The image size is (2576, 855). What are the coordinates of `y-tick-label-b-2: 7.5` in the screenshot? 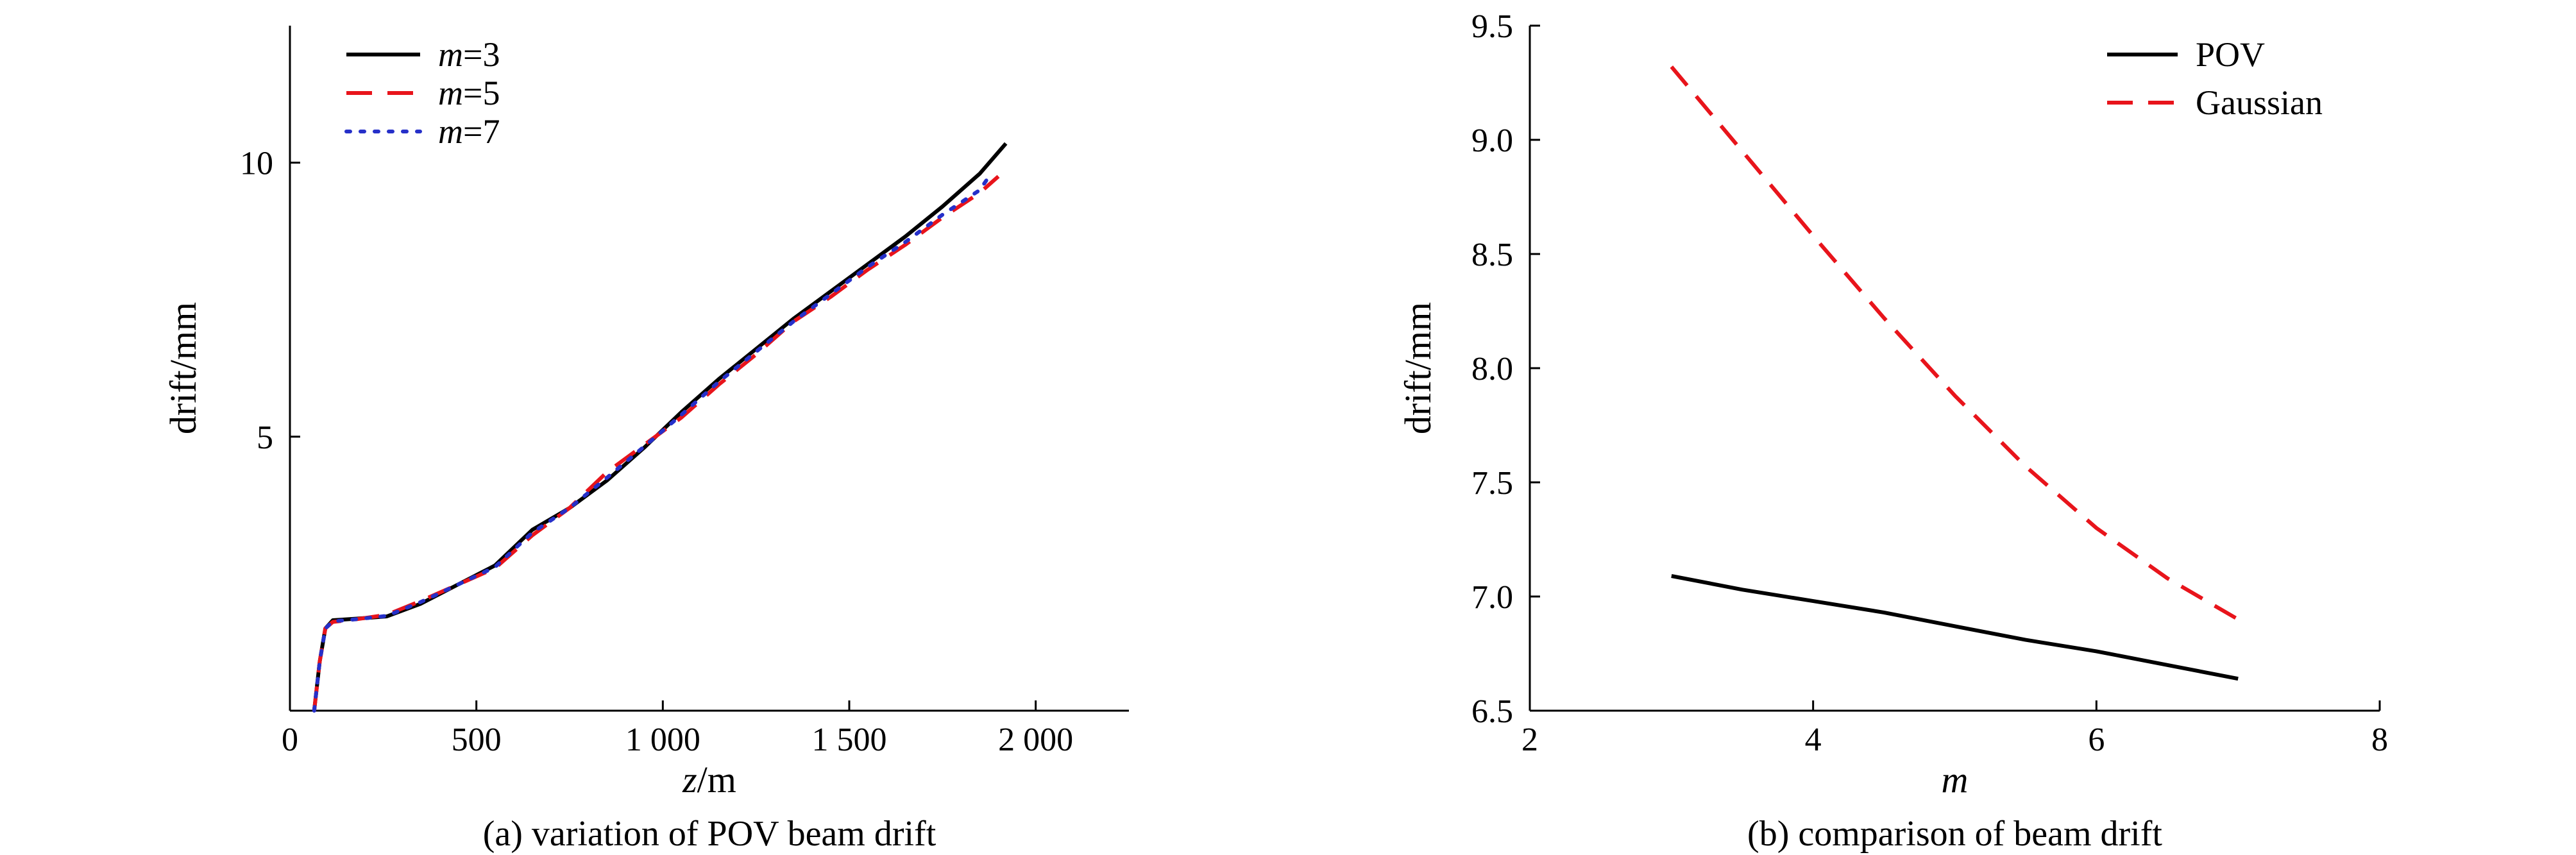 It's located at (1492, 484).